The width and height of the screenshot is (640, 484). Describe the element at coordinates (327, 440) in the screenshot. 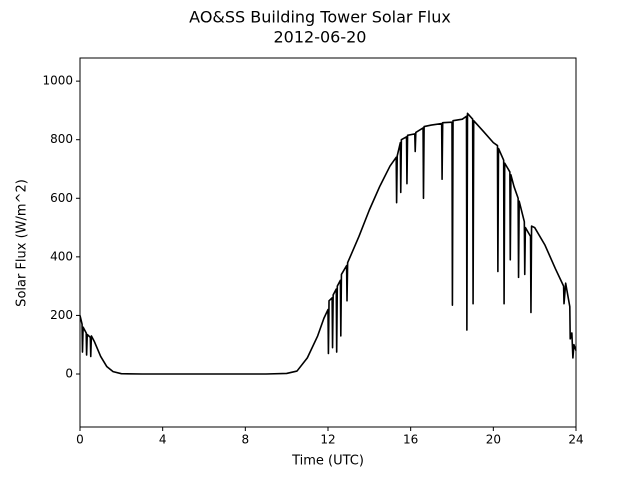

I see `x-tick-label: 12` at that location.